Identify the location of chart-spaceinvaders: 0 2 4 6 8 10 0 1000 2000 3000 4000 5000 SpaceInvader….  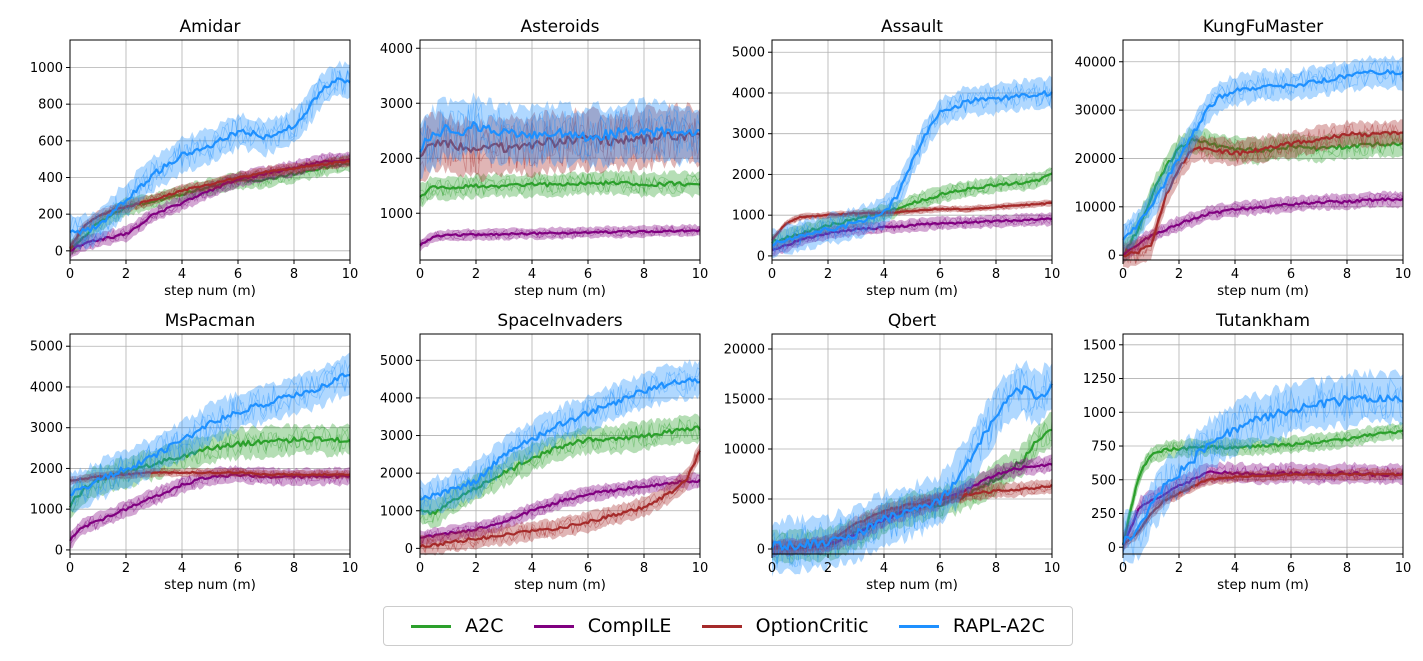
(544, 452).